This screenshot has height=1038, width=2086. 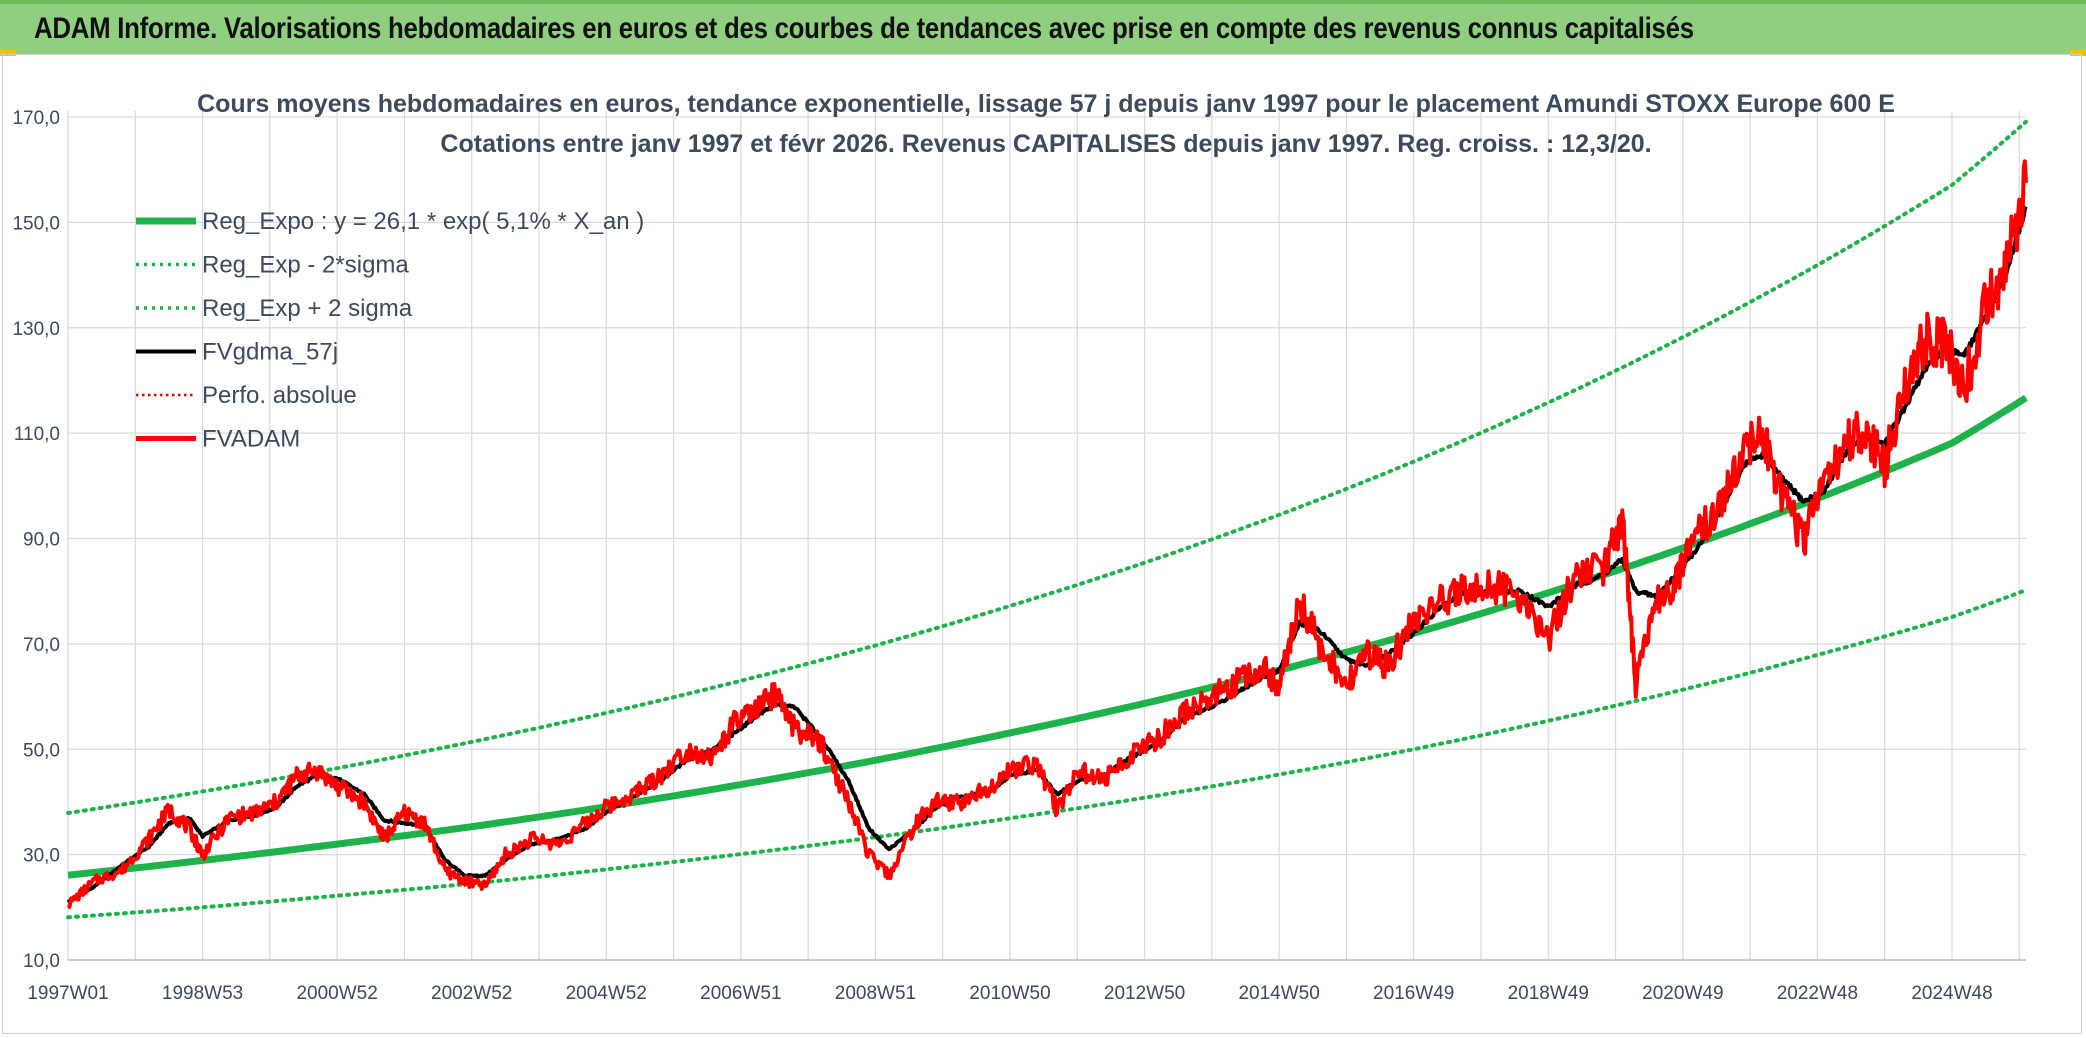 I want to click on x-tick-label: 2000W52, so click(x=336, y=993).